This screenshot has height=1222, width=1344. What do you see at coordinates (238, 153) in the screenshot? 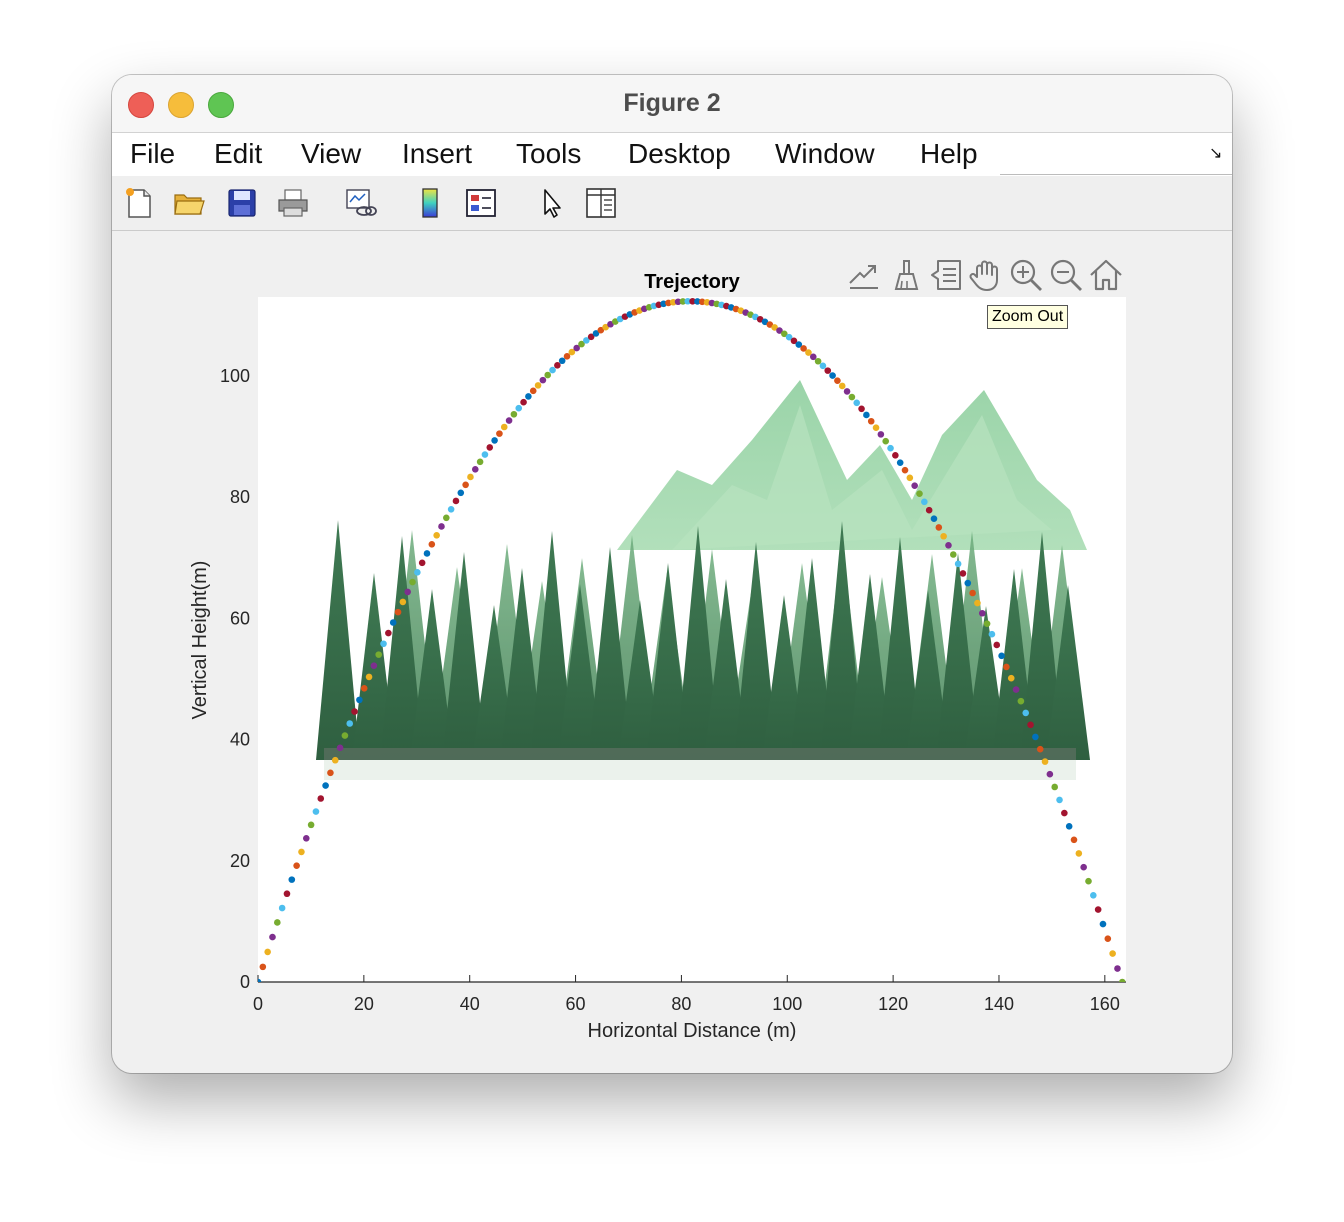
I see `menu-edit: Edit` at bounding box center [238, 153].